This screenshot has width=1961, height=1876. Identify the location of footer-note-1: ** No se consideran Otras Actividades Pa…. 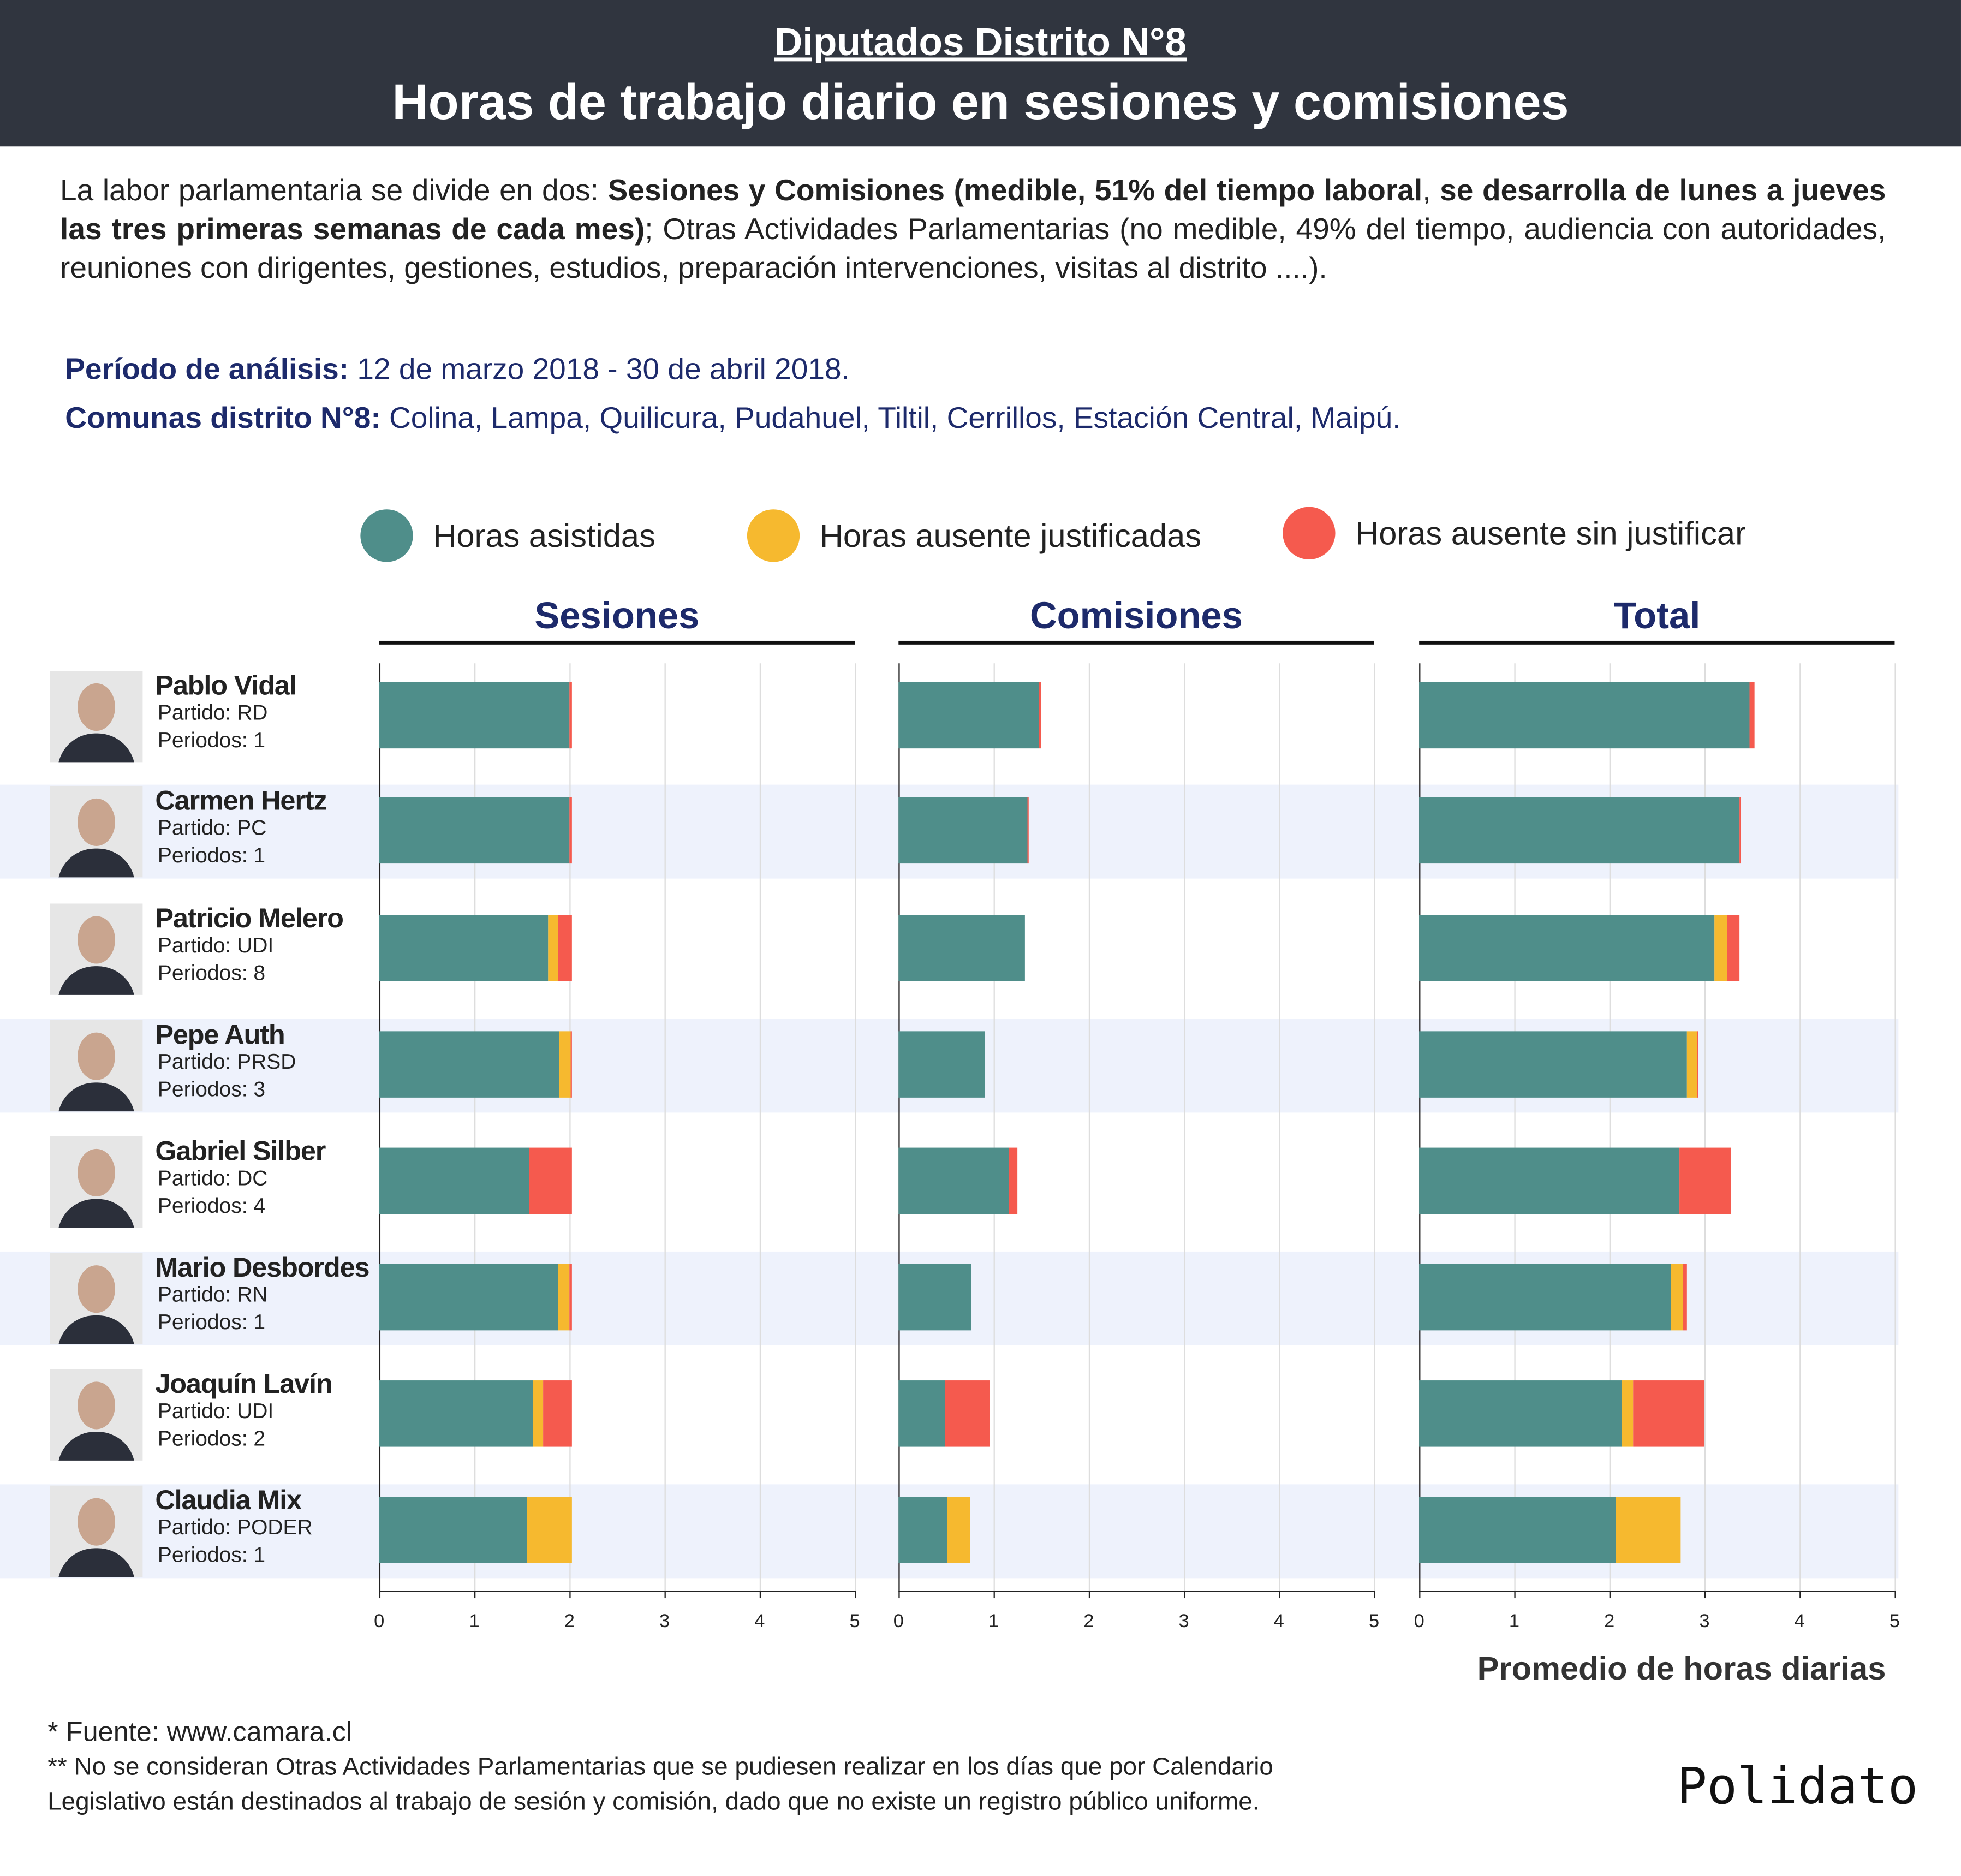
(660, 1767).